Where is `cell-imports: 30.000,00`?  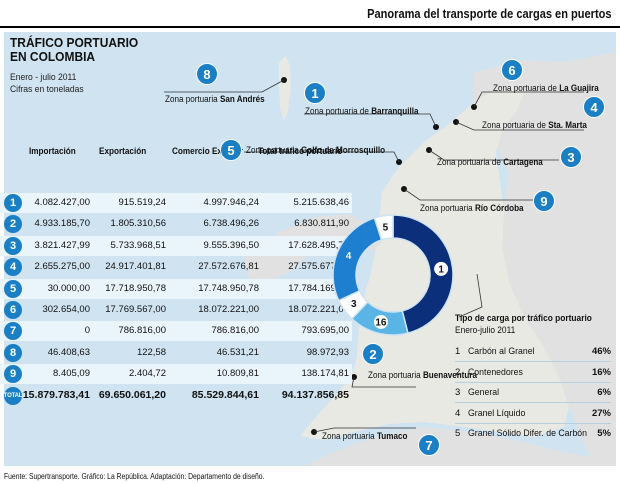 cell-imports: 30.000,00 is located at coordinates (68, 288).